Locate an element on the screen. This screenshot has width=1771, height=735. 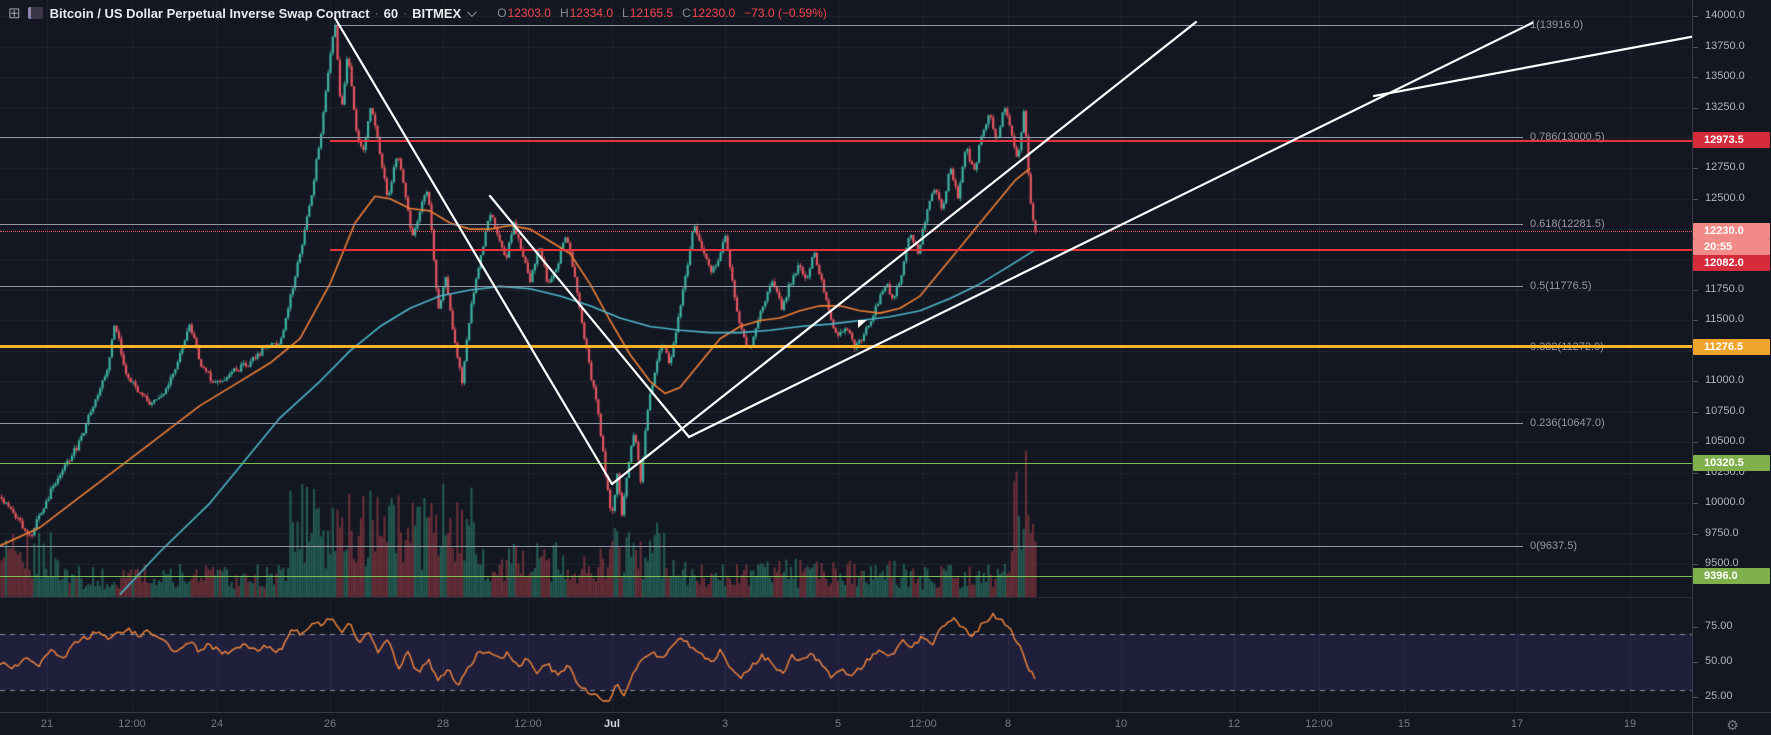
time-tick-label: 21 is located at coordinates (47, 724).